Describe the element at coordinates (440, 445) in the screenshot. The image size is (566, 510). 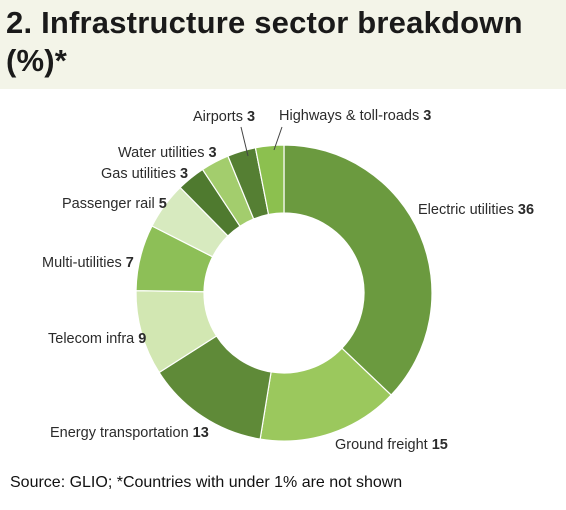
I see `slice-label-value: 15` at that location.